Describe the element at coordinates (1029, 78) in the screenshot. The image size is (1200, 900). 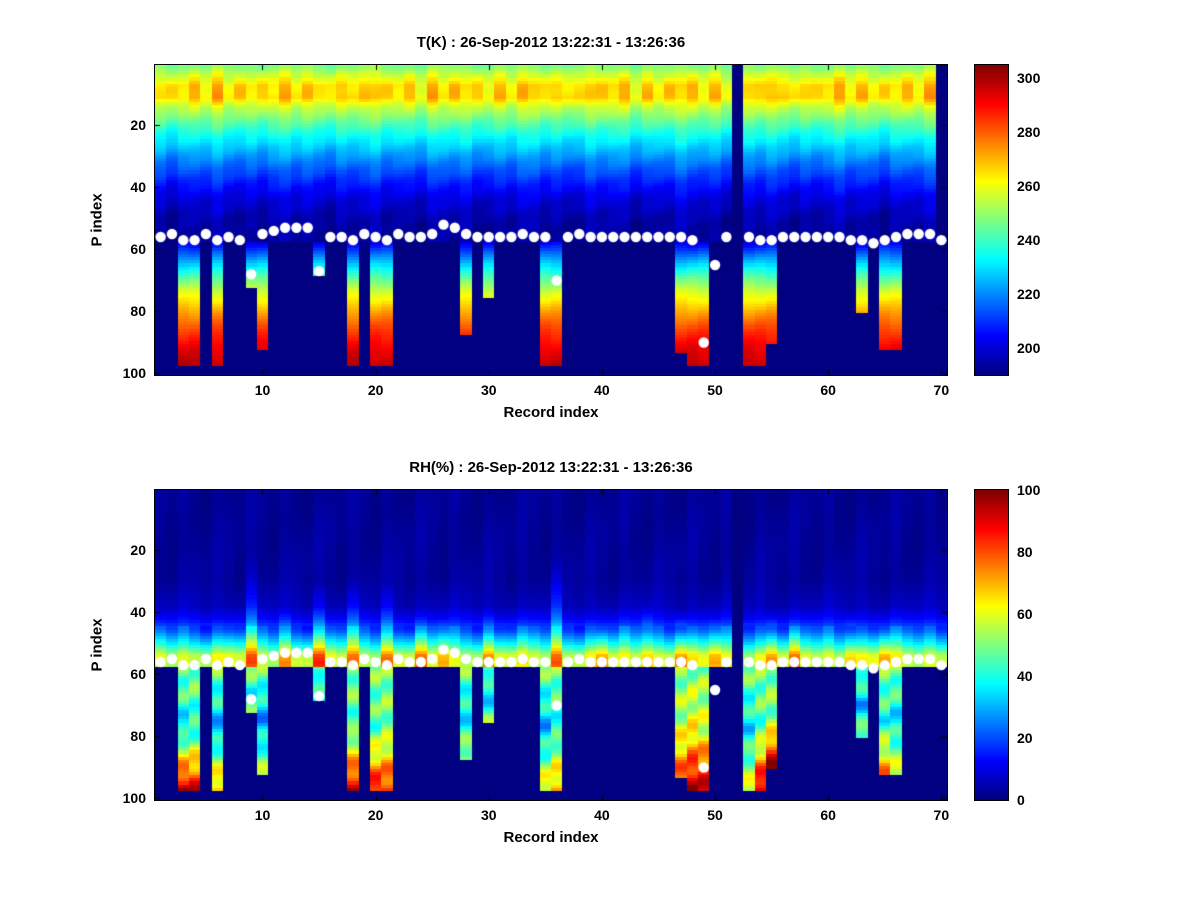
I see `colorbar-tick-label: 300` at that location.